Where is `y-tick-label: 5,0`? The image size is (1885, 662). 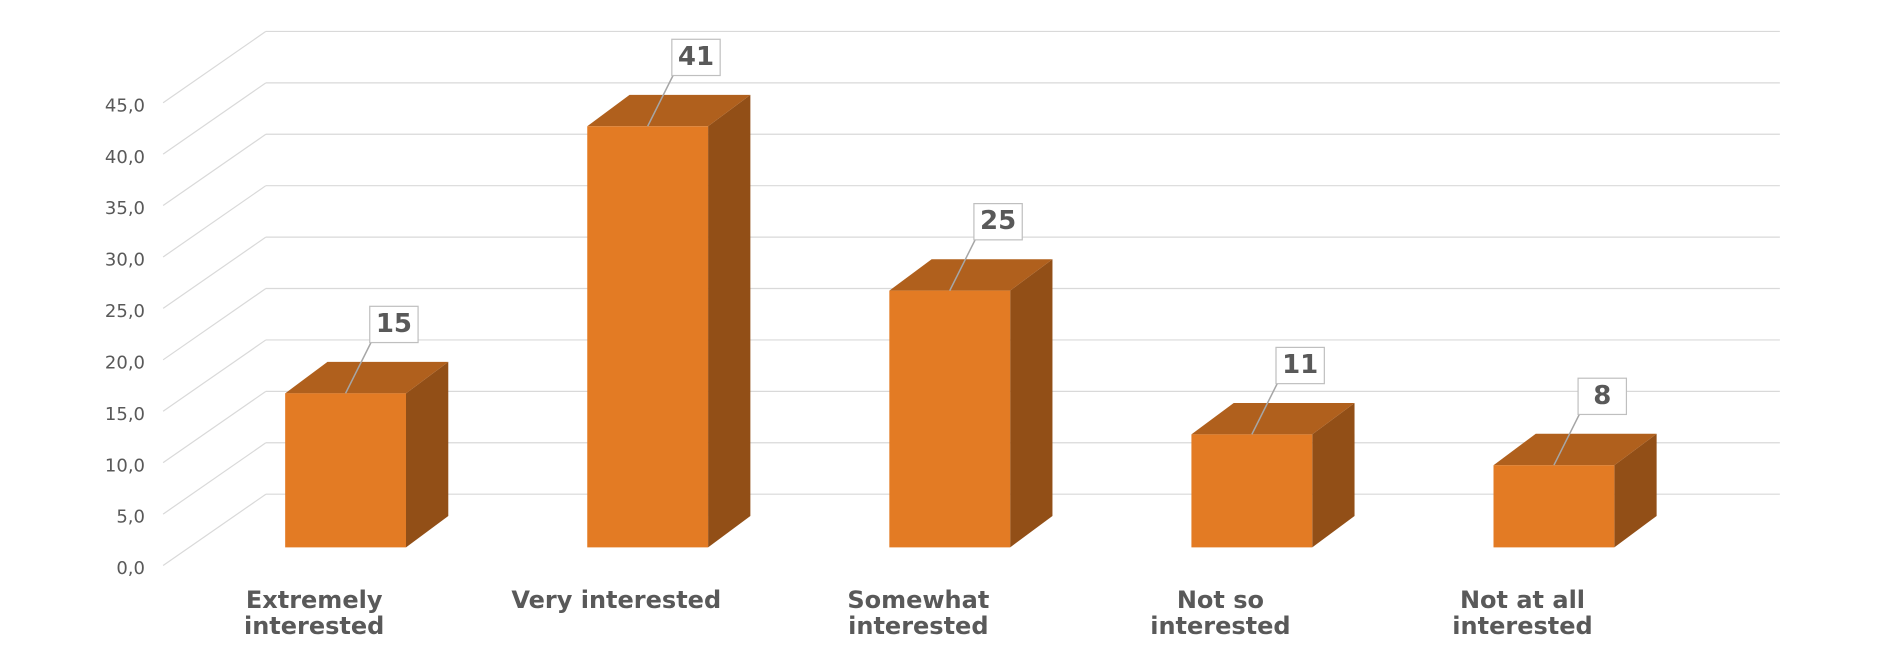 y-tick-label: 5,0 is located at coordinates (130, 517).